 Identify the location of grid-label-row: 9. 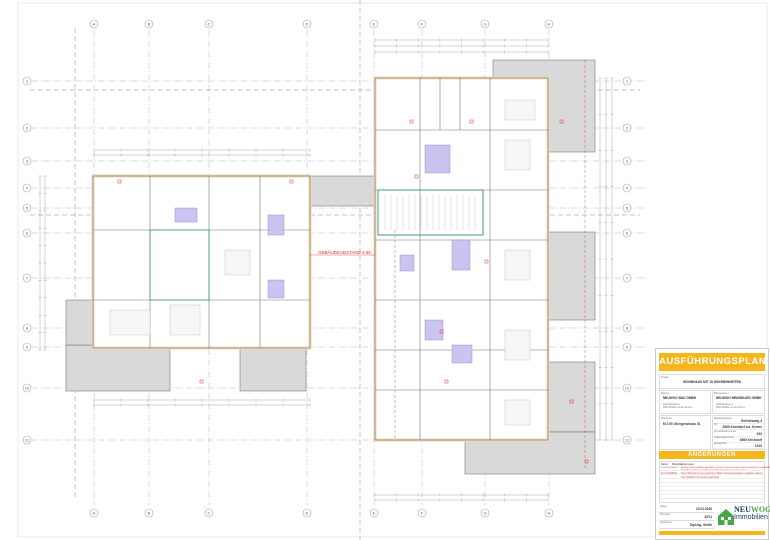
(627, 347).